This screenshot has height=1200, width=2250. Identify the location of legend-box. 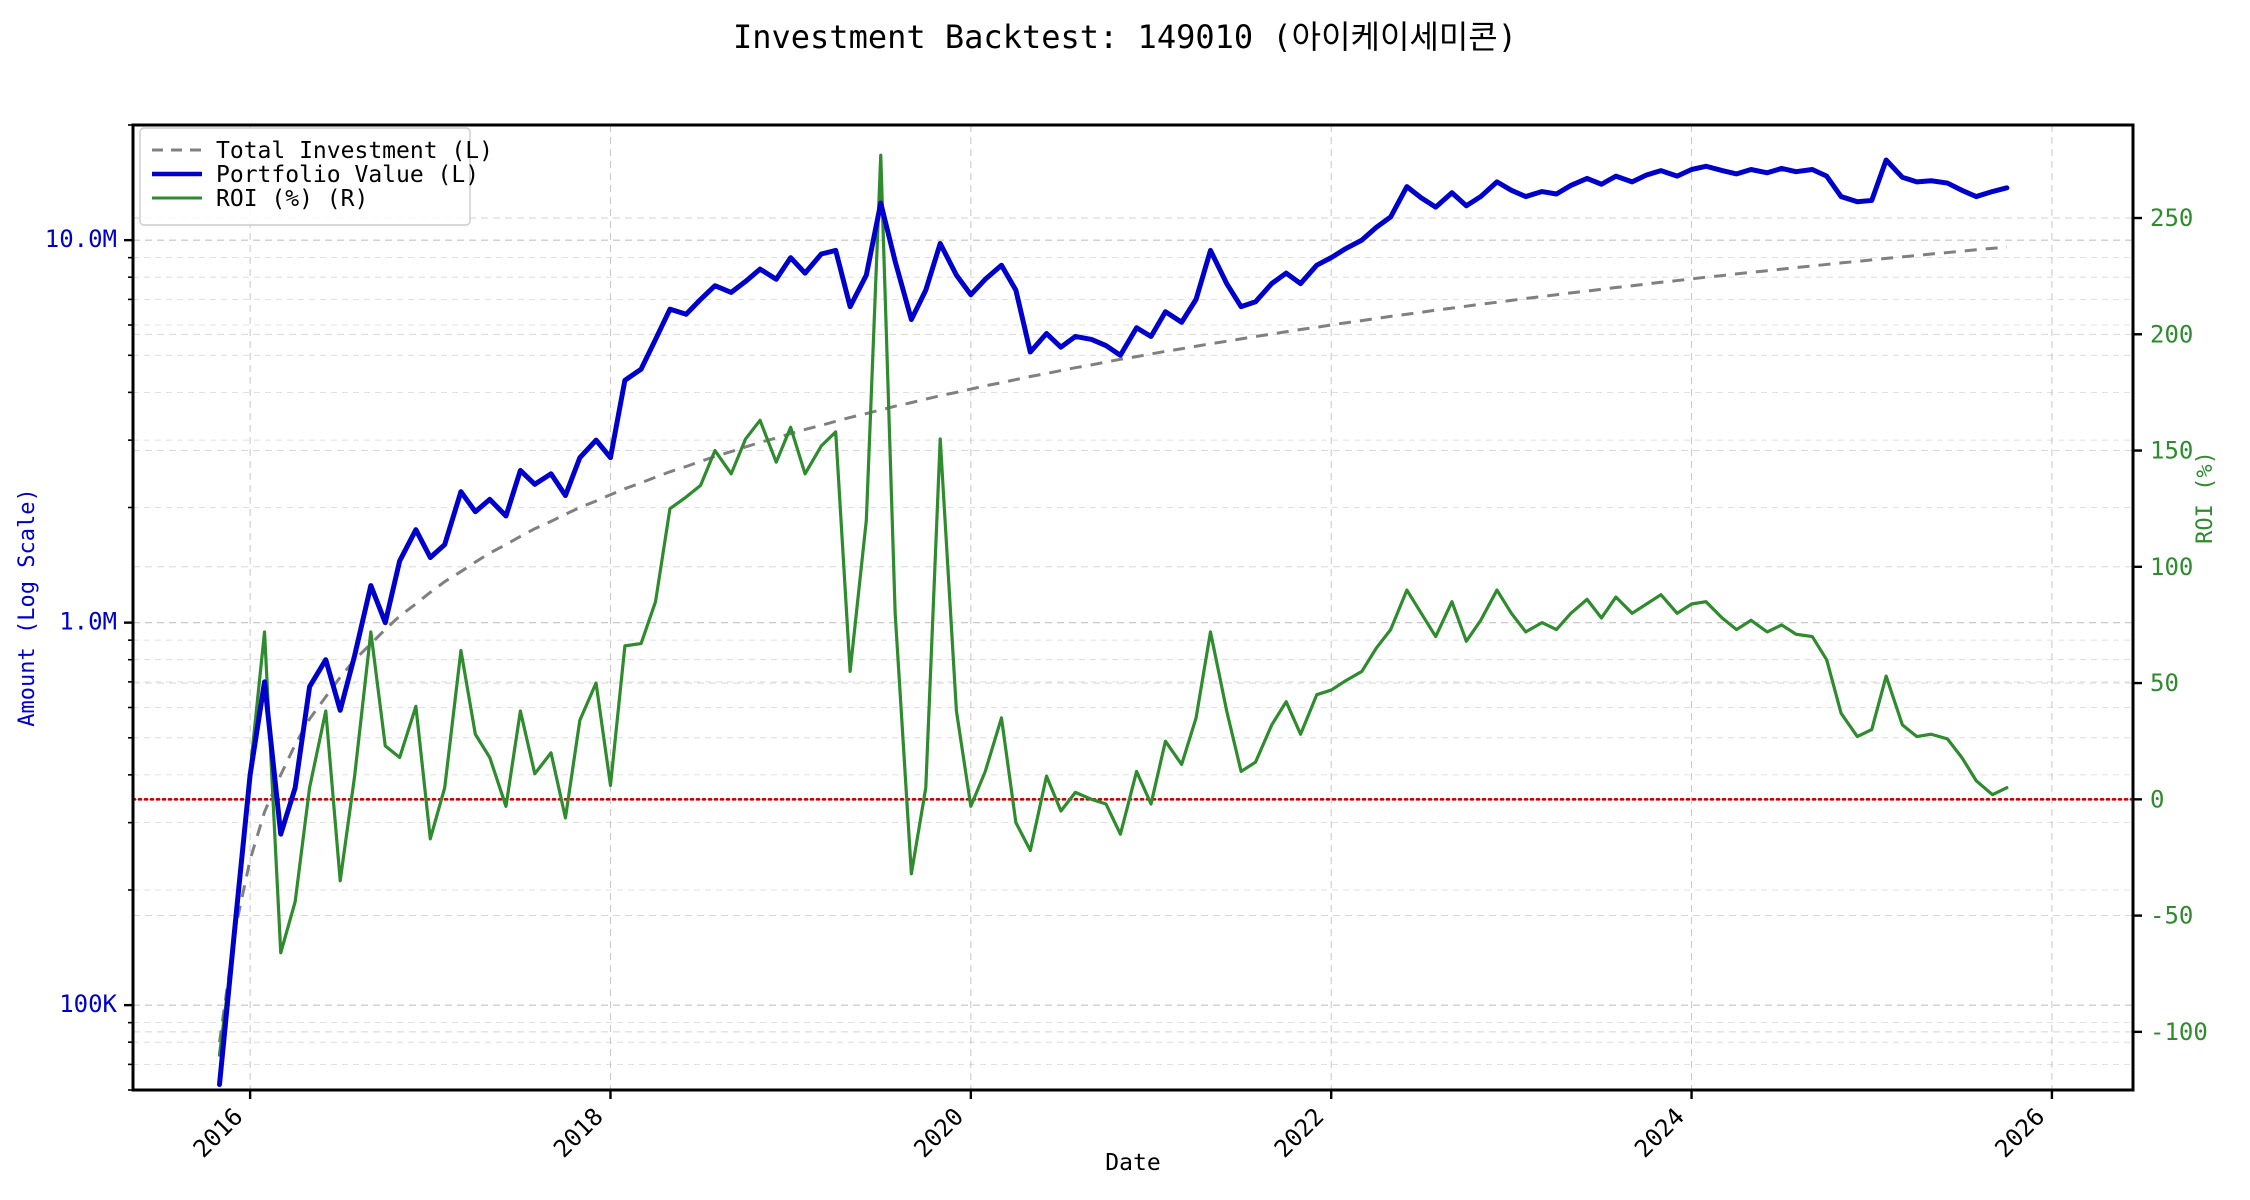
(305, 176).